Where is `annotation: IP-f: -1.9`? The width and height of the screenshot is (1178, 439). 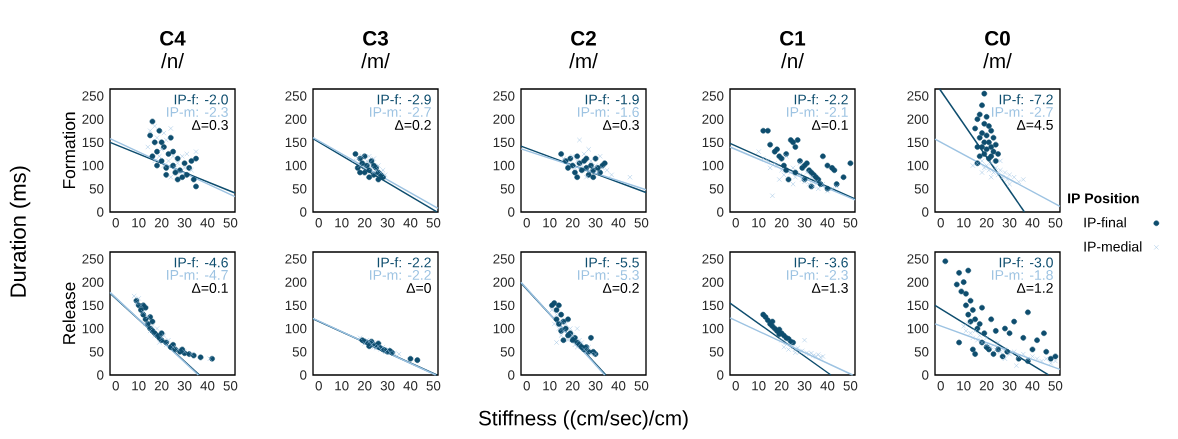 annotation: IP-f: -1.9 is located at coordinates (612, 99).